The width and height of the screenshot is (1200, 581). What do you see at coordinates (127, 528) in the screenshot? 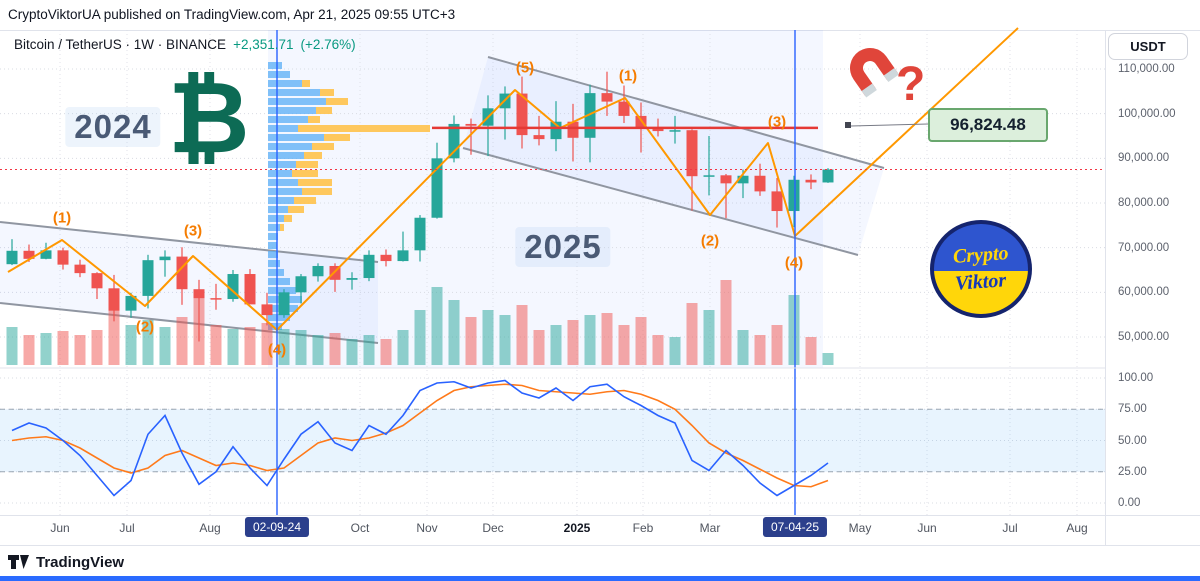
I see `time-axis-label: Jul` at bounding box center [127, 528].